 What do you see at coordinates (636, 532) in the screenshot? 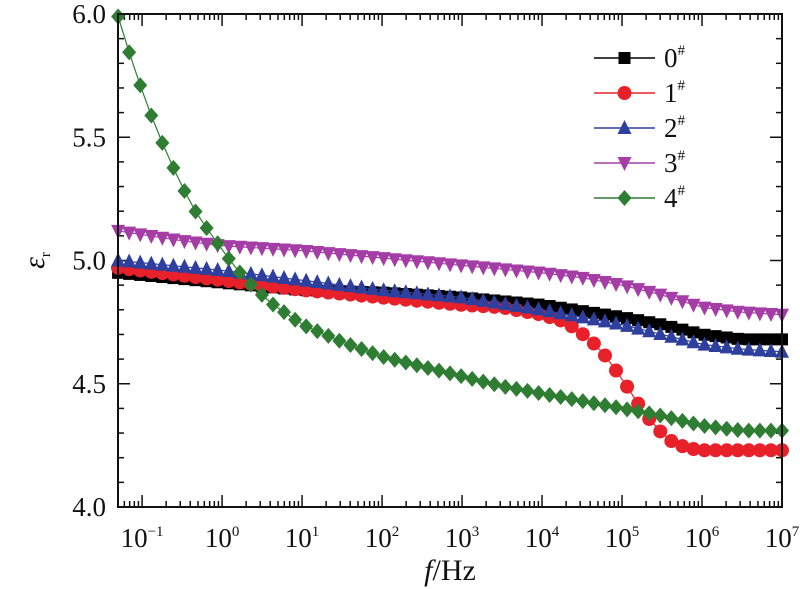
I see `x-tick-label-exponent: 5` at bounding box center [636, 532].